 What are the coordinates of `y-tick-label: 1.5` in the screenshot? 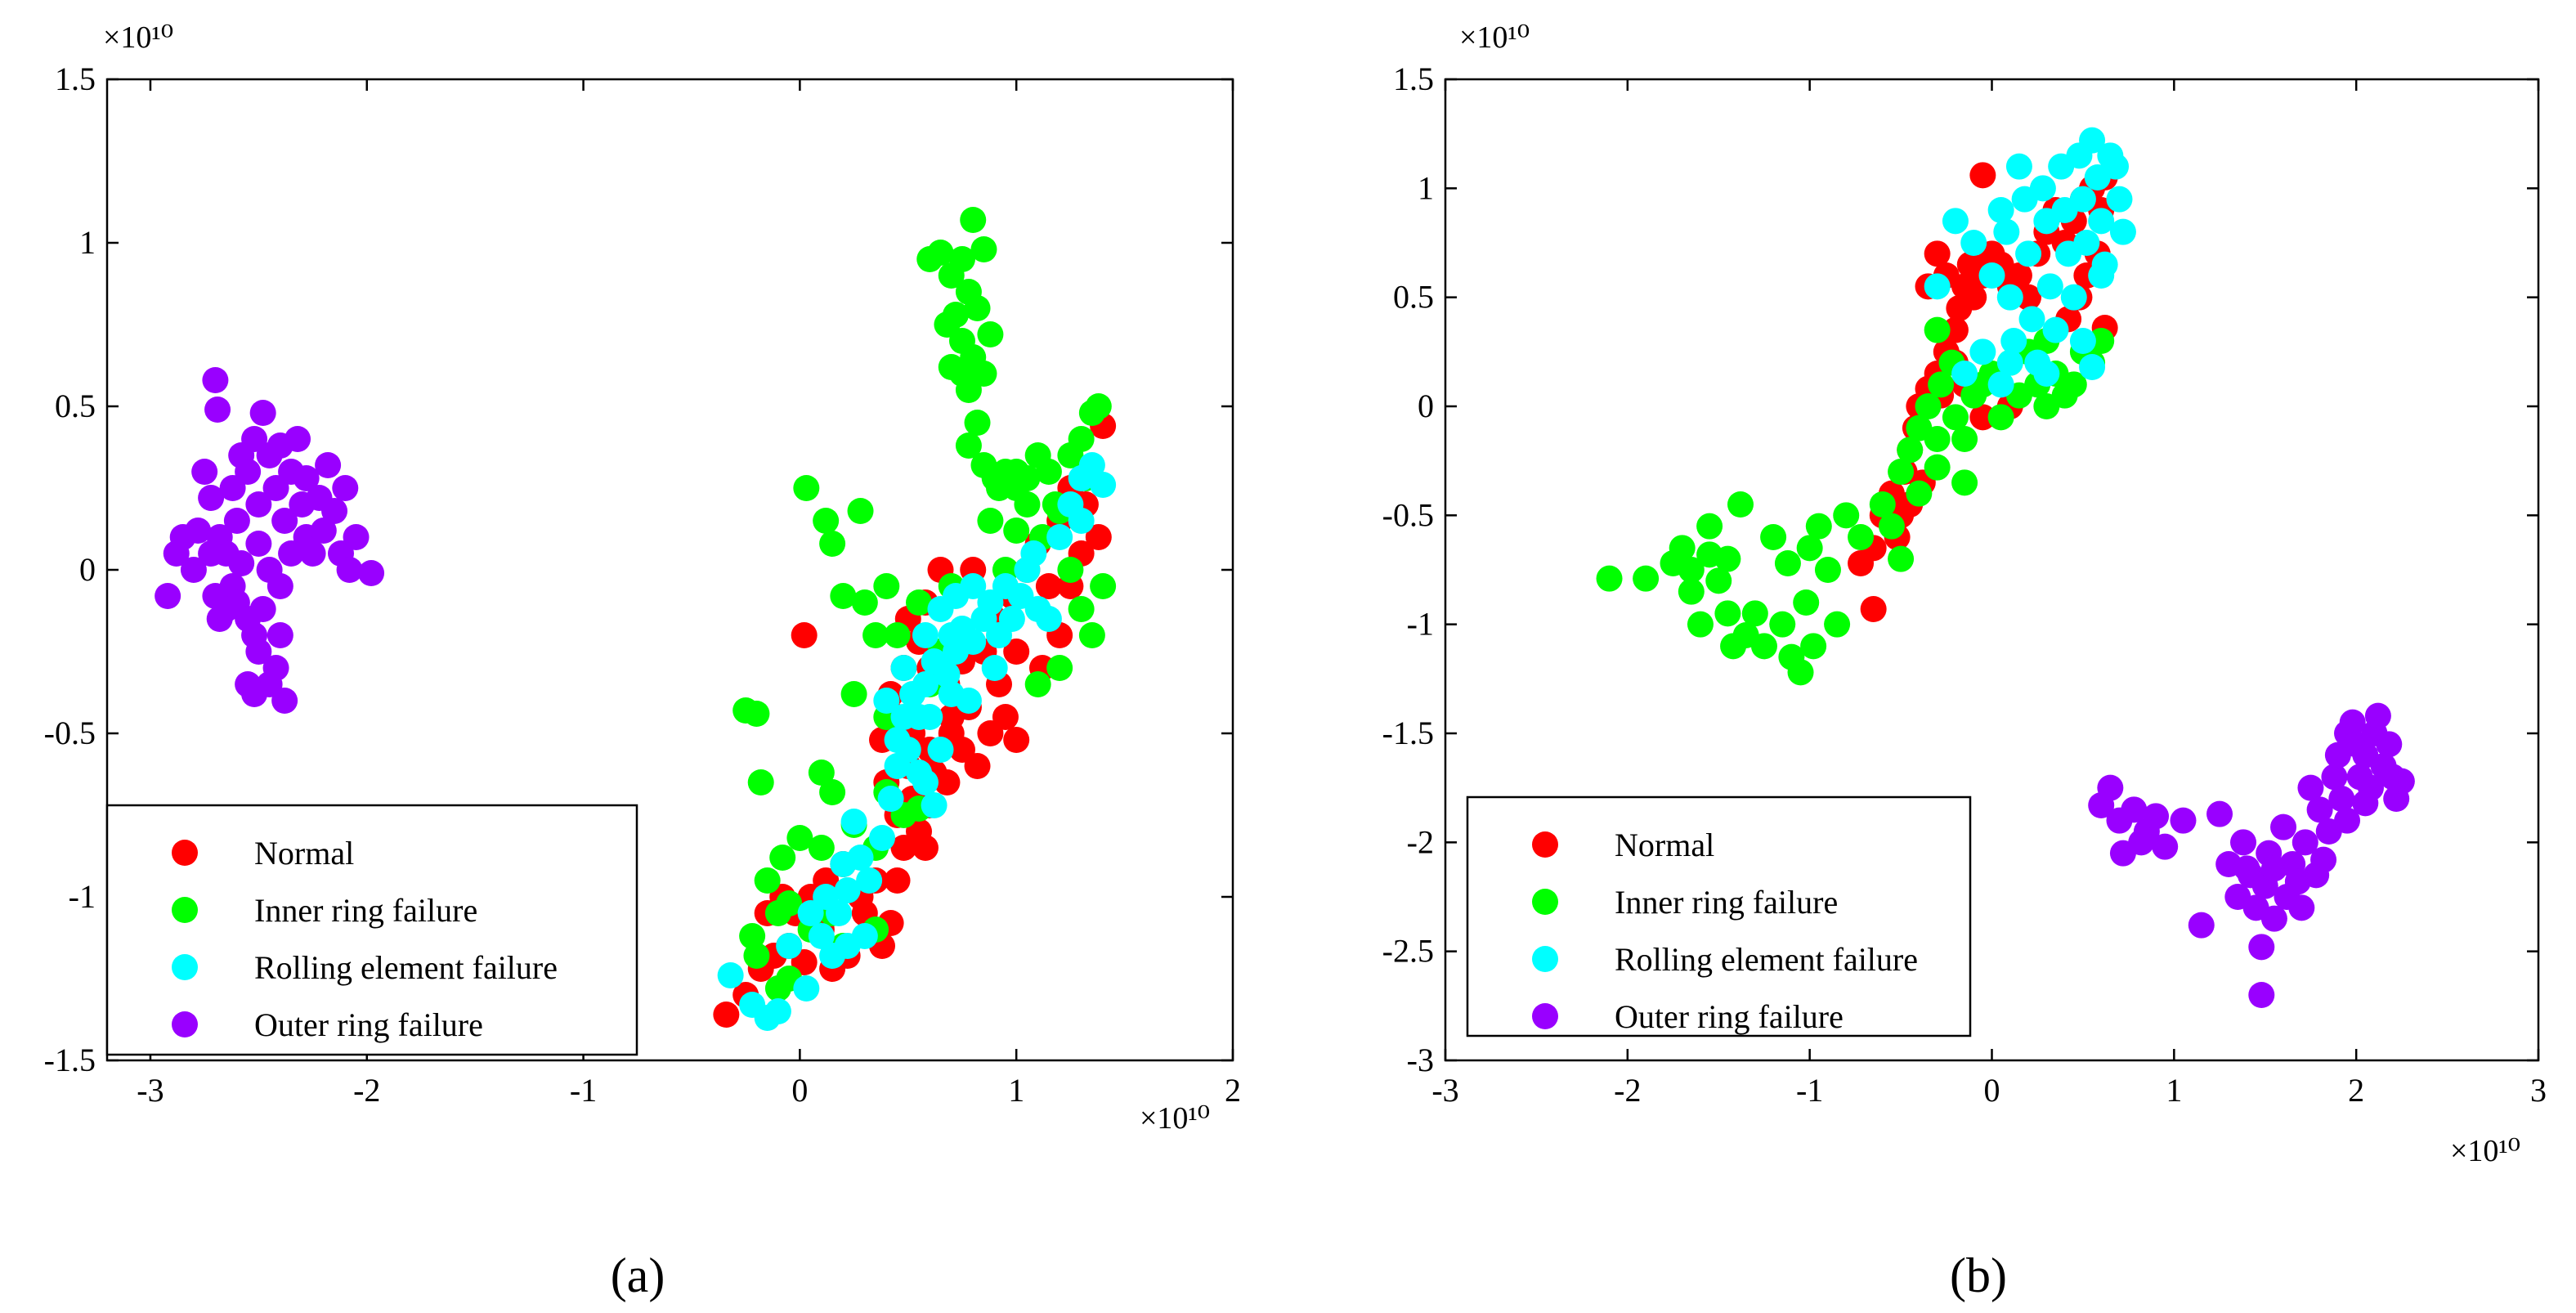 It's located at (1413, 78).